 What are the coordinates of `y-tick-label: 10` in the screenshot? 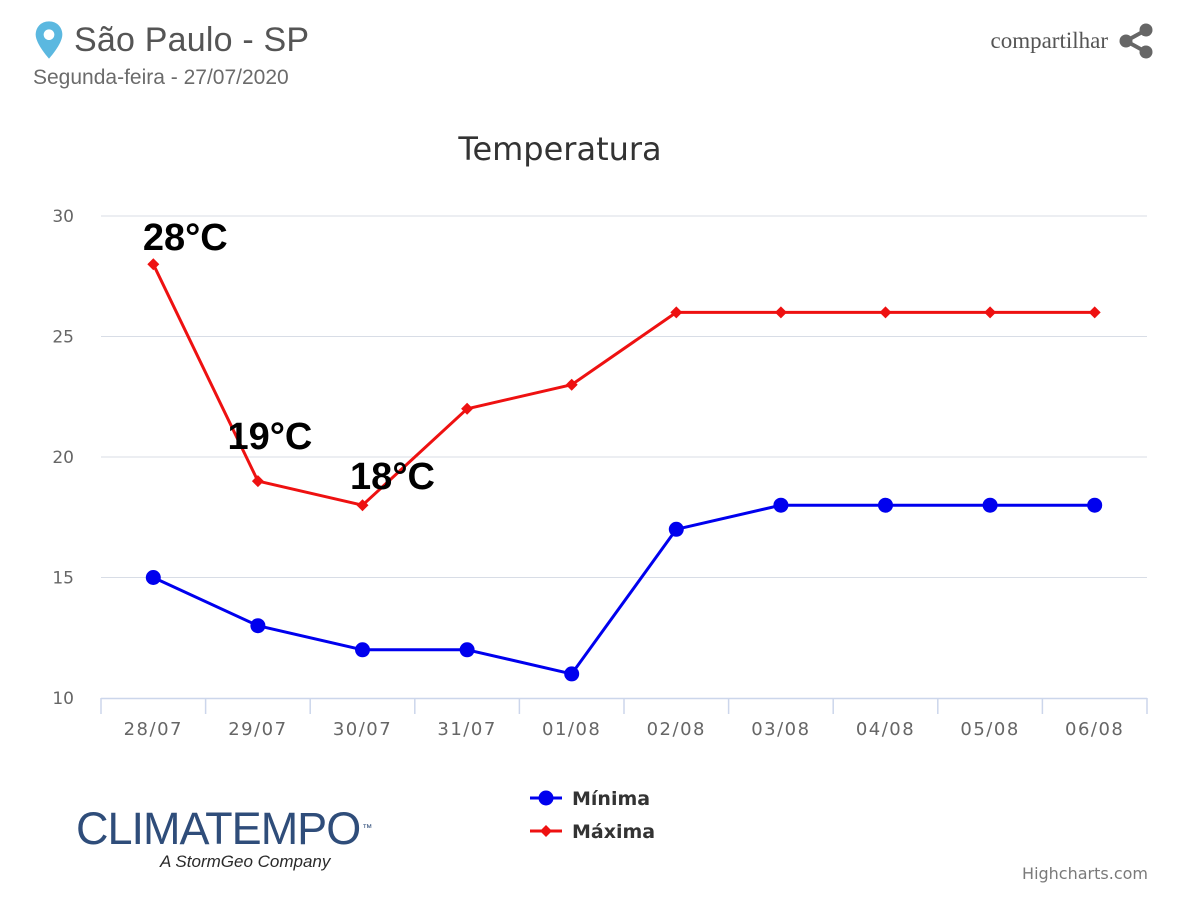 It's located at (63, 699).